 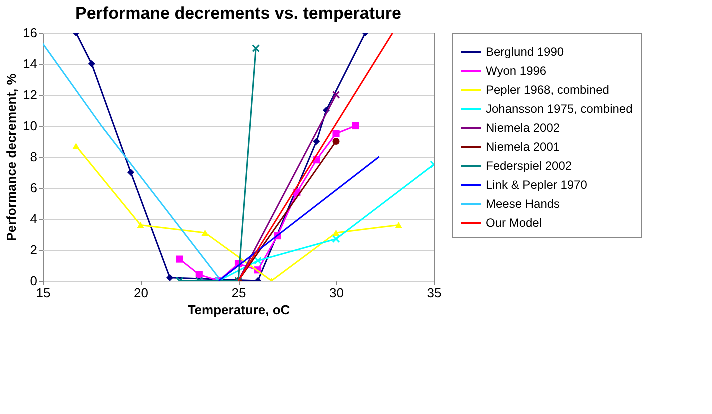 I want to click on x-tick-label: 30, so click(x=337, y=293).